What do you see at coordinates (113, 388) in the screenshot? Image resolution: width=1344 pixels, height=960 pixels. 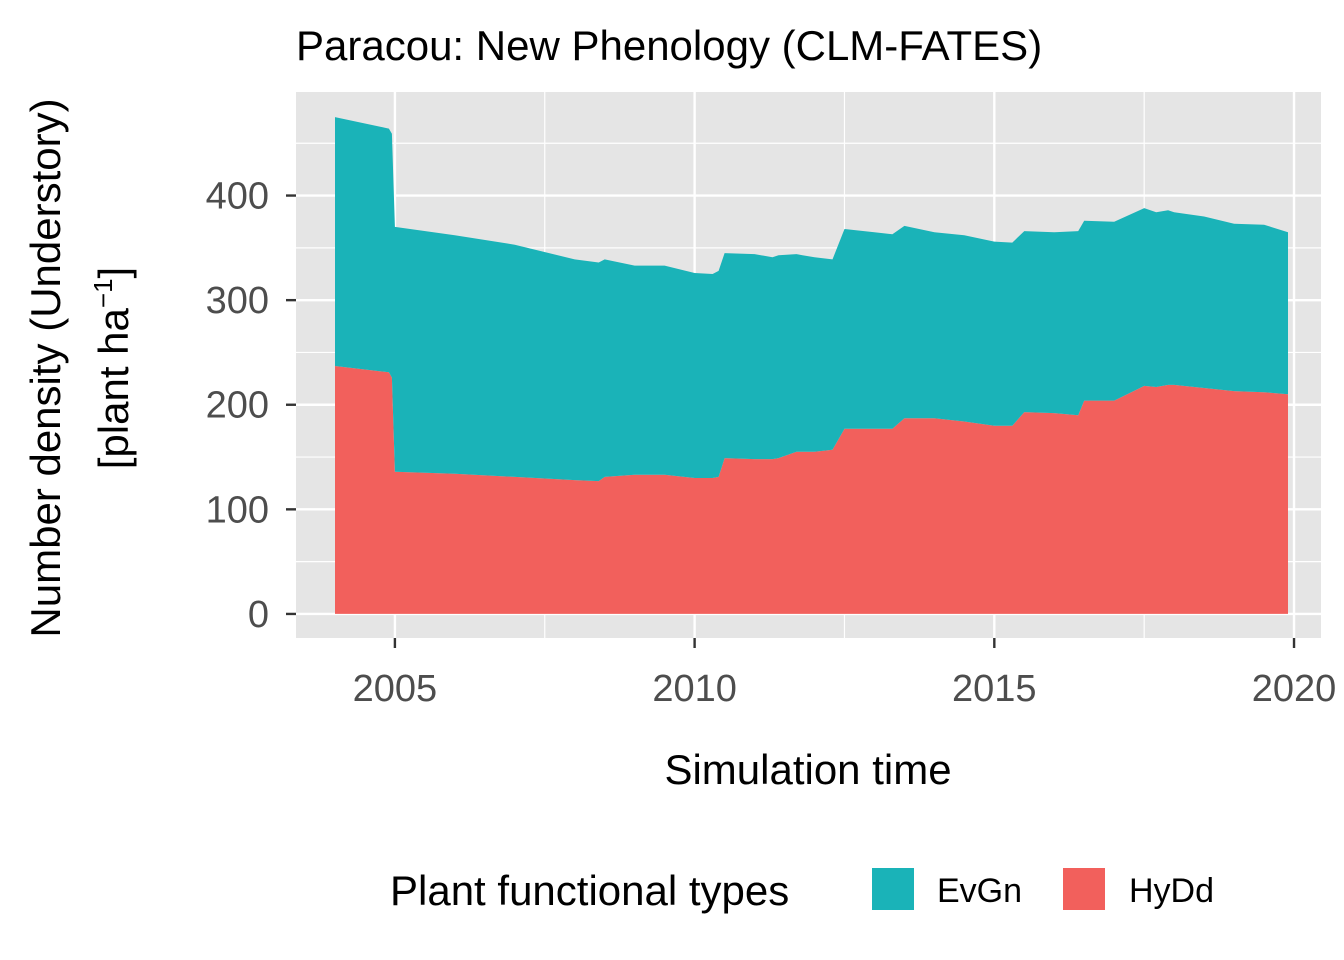 I see `y-axis-units-prefix: [plant ha` at bounding box center [113, 388].